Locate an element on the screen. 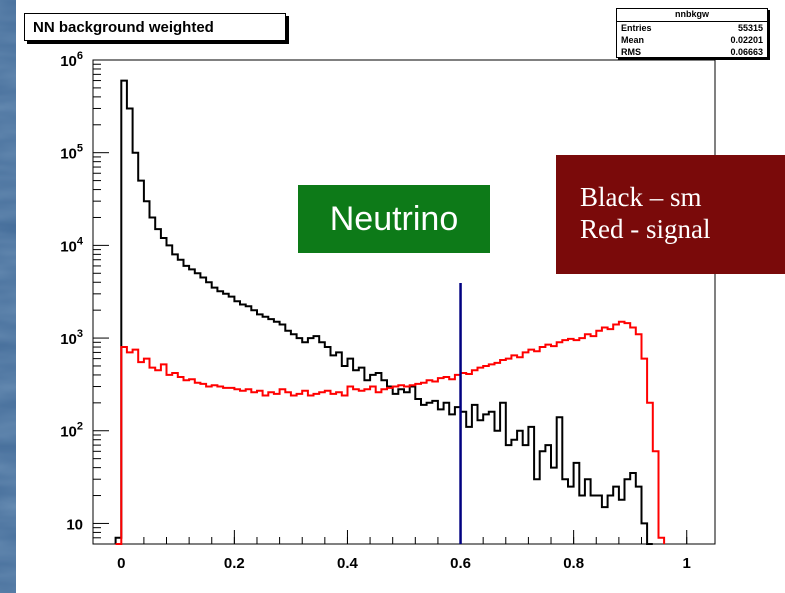  x-tick-label: 0.8 is located at coordinates (573, 563).